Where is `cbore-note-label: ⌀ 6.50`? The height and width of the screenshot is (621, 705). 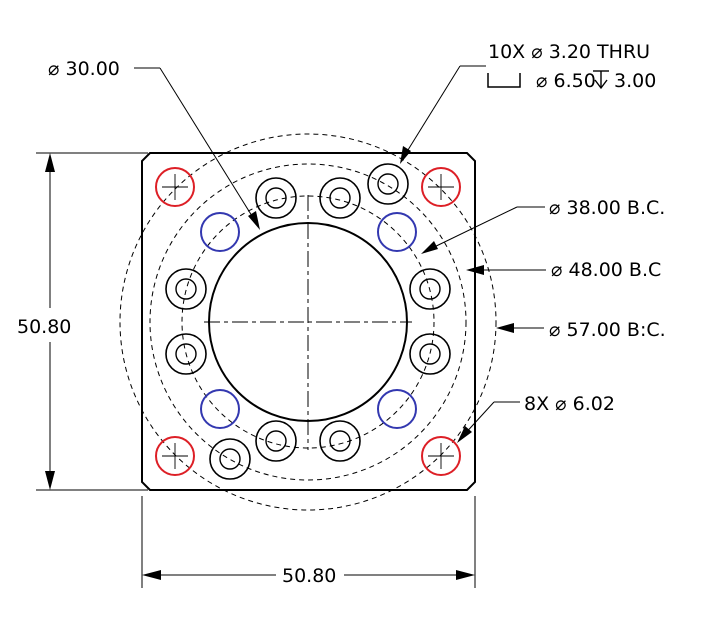
cbore-note-label: ⌀ 6.50 is located at coordinates (566, 81).